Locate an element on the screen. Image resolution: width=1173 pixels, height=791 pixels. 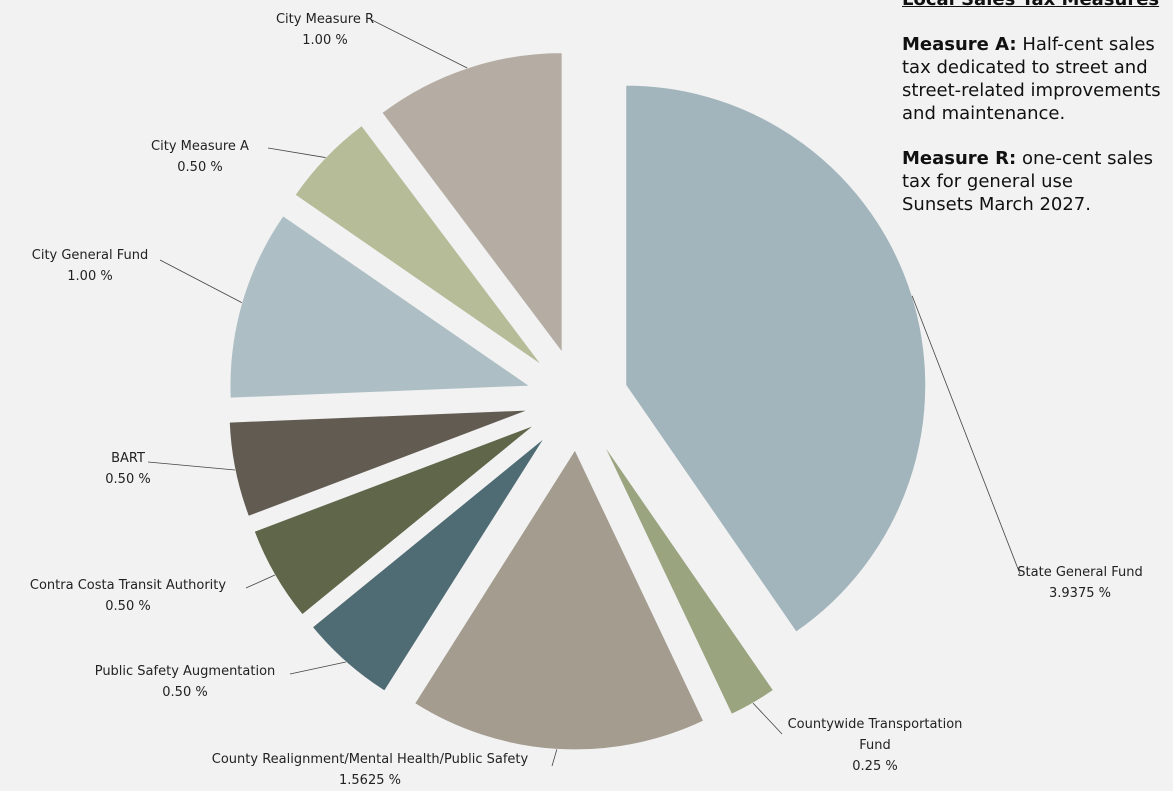
measure-line: Measure R: one-cent sales is located at coordinates (1037, 158).